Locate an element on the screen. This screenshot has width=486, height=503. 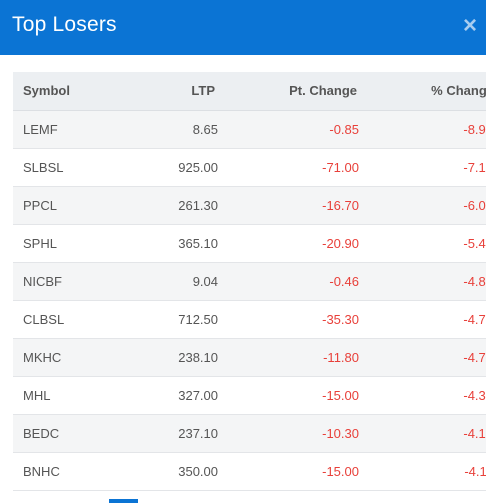
cell-pct-change: -5.41 is located at coordinates (474, 243).